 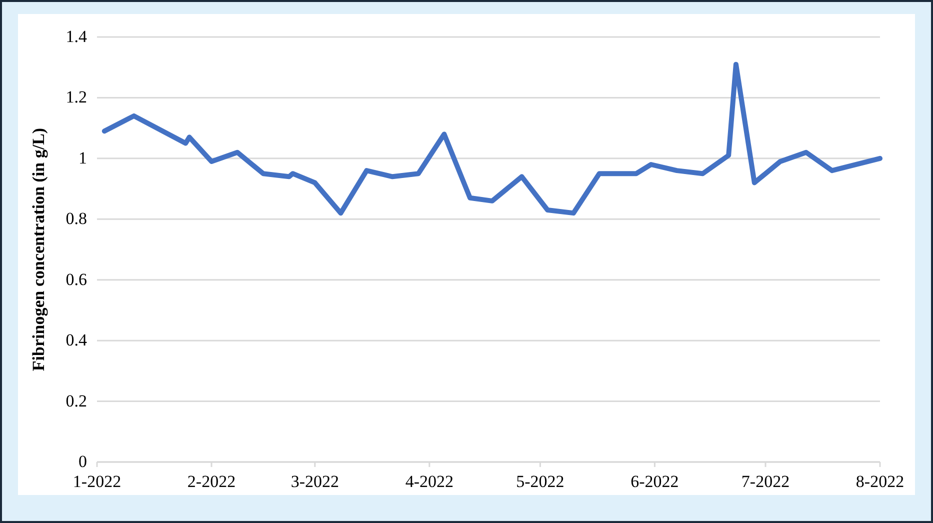 What do you see at coordinates (880, 481) in the screenshot?
I see `x-tick-label: 8-2022` at bounding box center [880, 481].